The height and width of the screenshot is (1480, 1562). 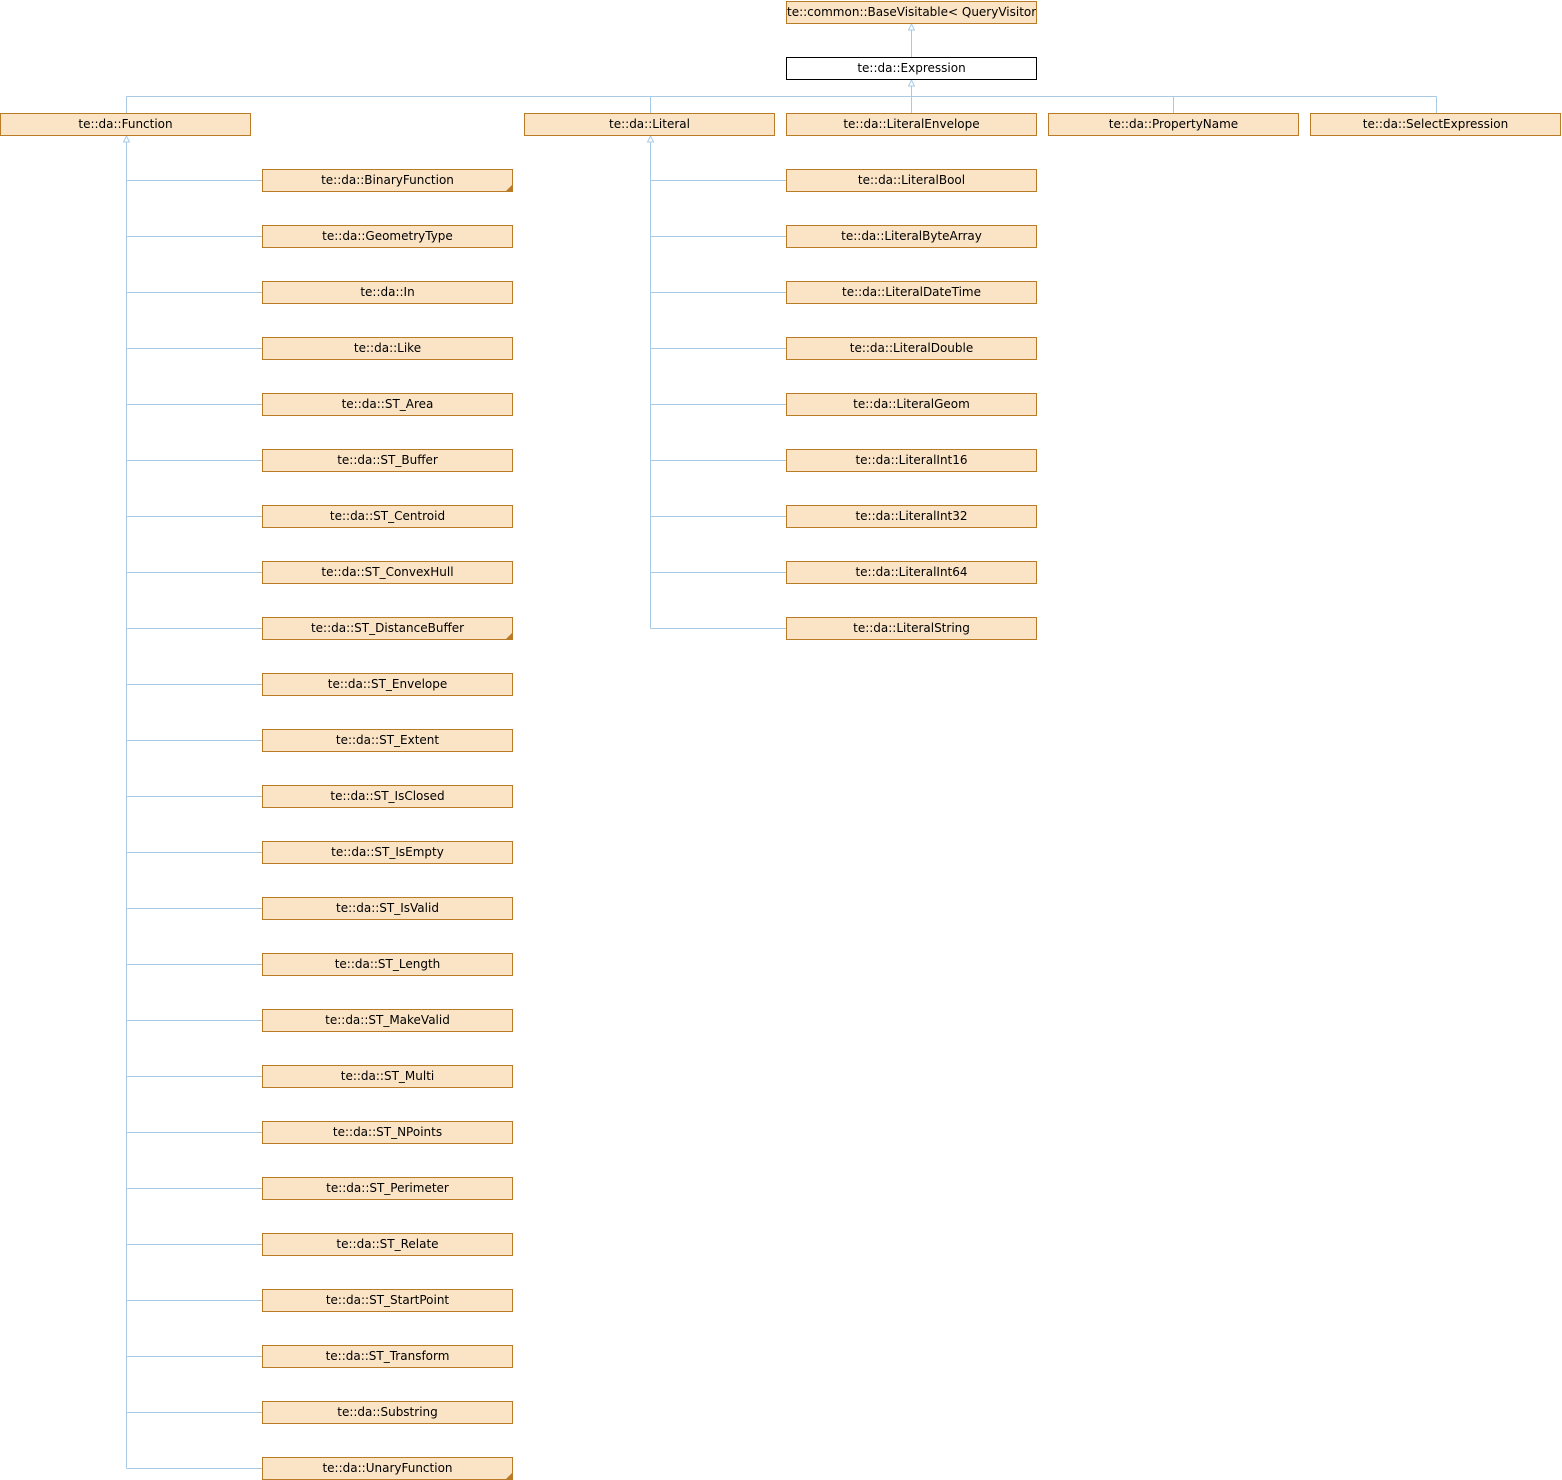 I want to click on node-literalint32: te::da::LiteralInt32, so click(x=911, y=516).